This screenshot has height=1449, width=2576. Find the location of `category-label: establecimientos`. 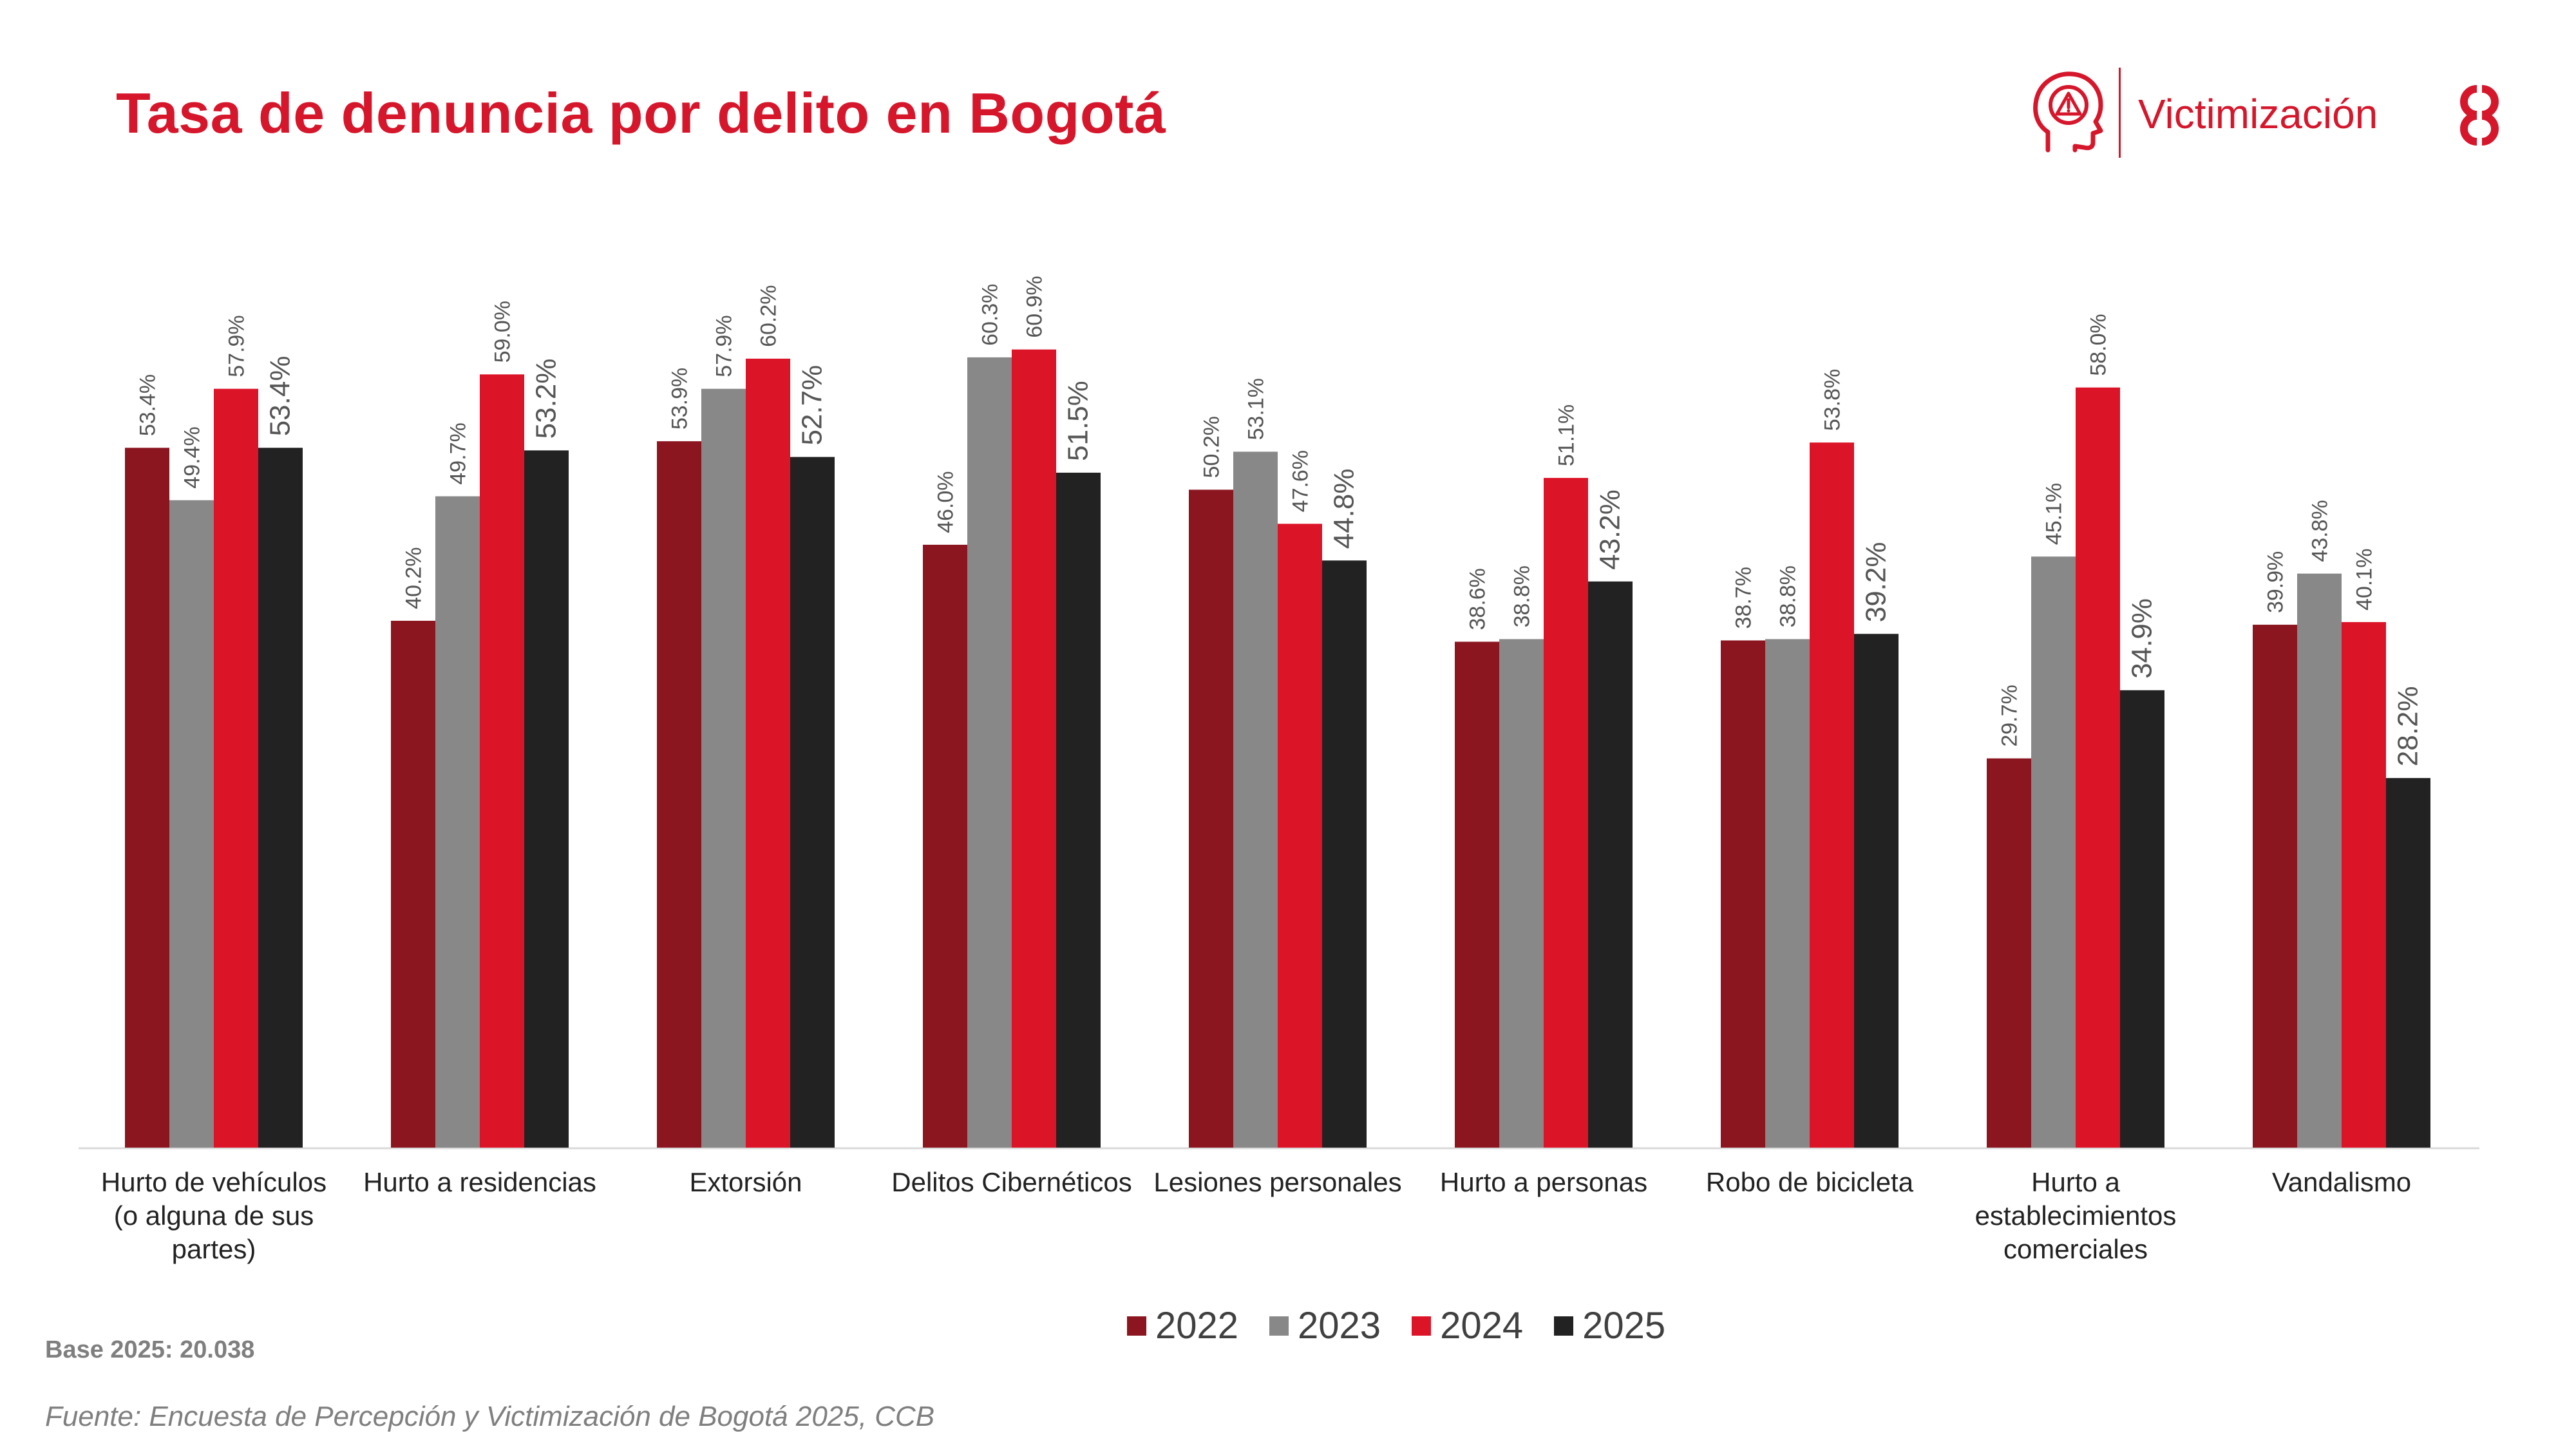

category-label: establecimientos is located at coordinates (2076, 1215).